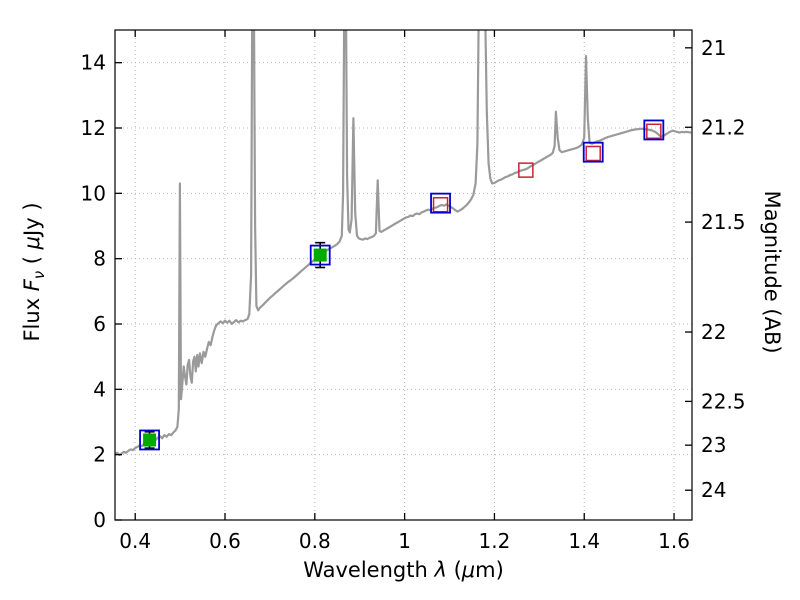 The width and height of the screenshot is (800, 600). What do you see at coordinates (40, 275) in the screenshot?
I see `y-label-nu: ν` at bounding box center [40, 275].